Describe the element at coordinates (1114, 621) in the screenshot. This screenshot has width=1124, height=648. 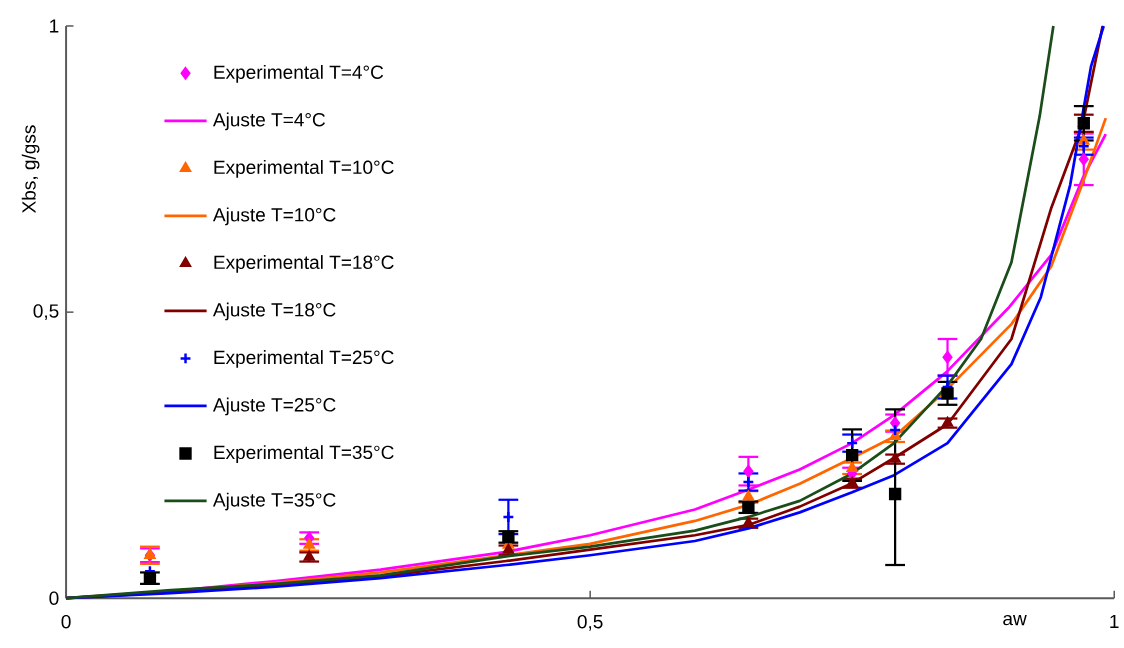
I see `x-tick-label: 1` at that location.